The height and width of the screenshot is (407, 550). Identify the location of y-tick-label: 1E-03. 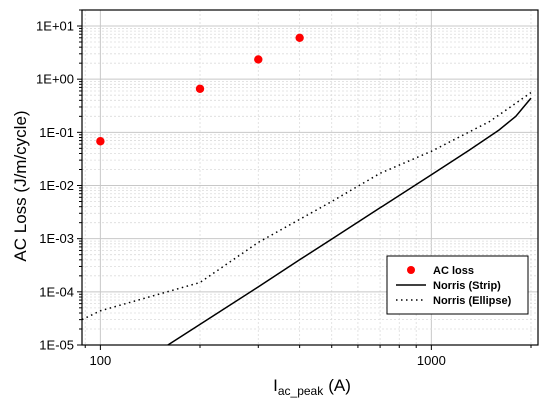
(56, 238).